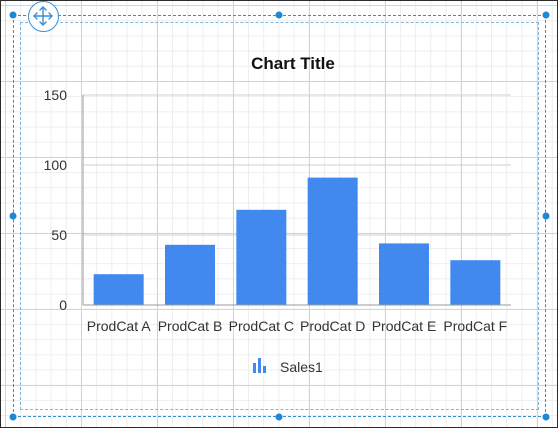 The height and width of the screenshot is (428, 558). What do you see at coordinates (190, 326) in the screenshot?
I see `x-tick-label-1: ProdCat B` at bounding box center [190, 326].